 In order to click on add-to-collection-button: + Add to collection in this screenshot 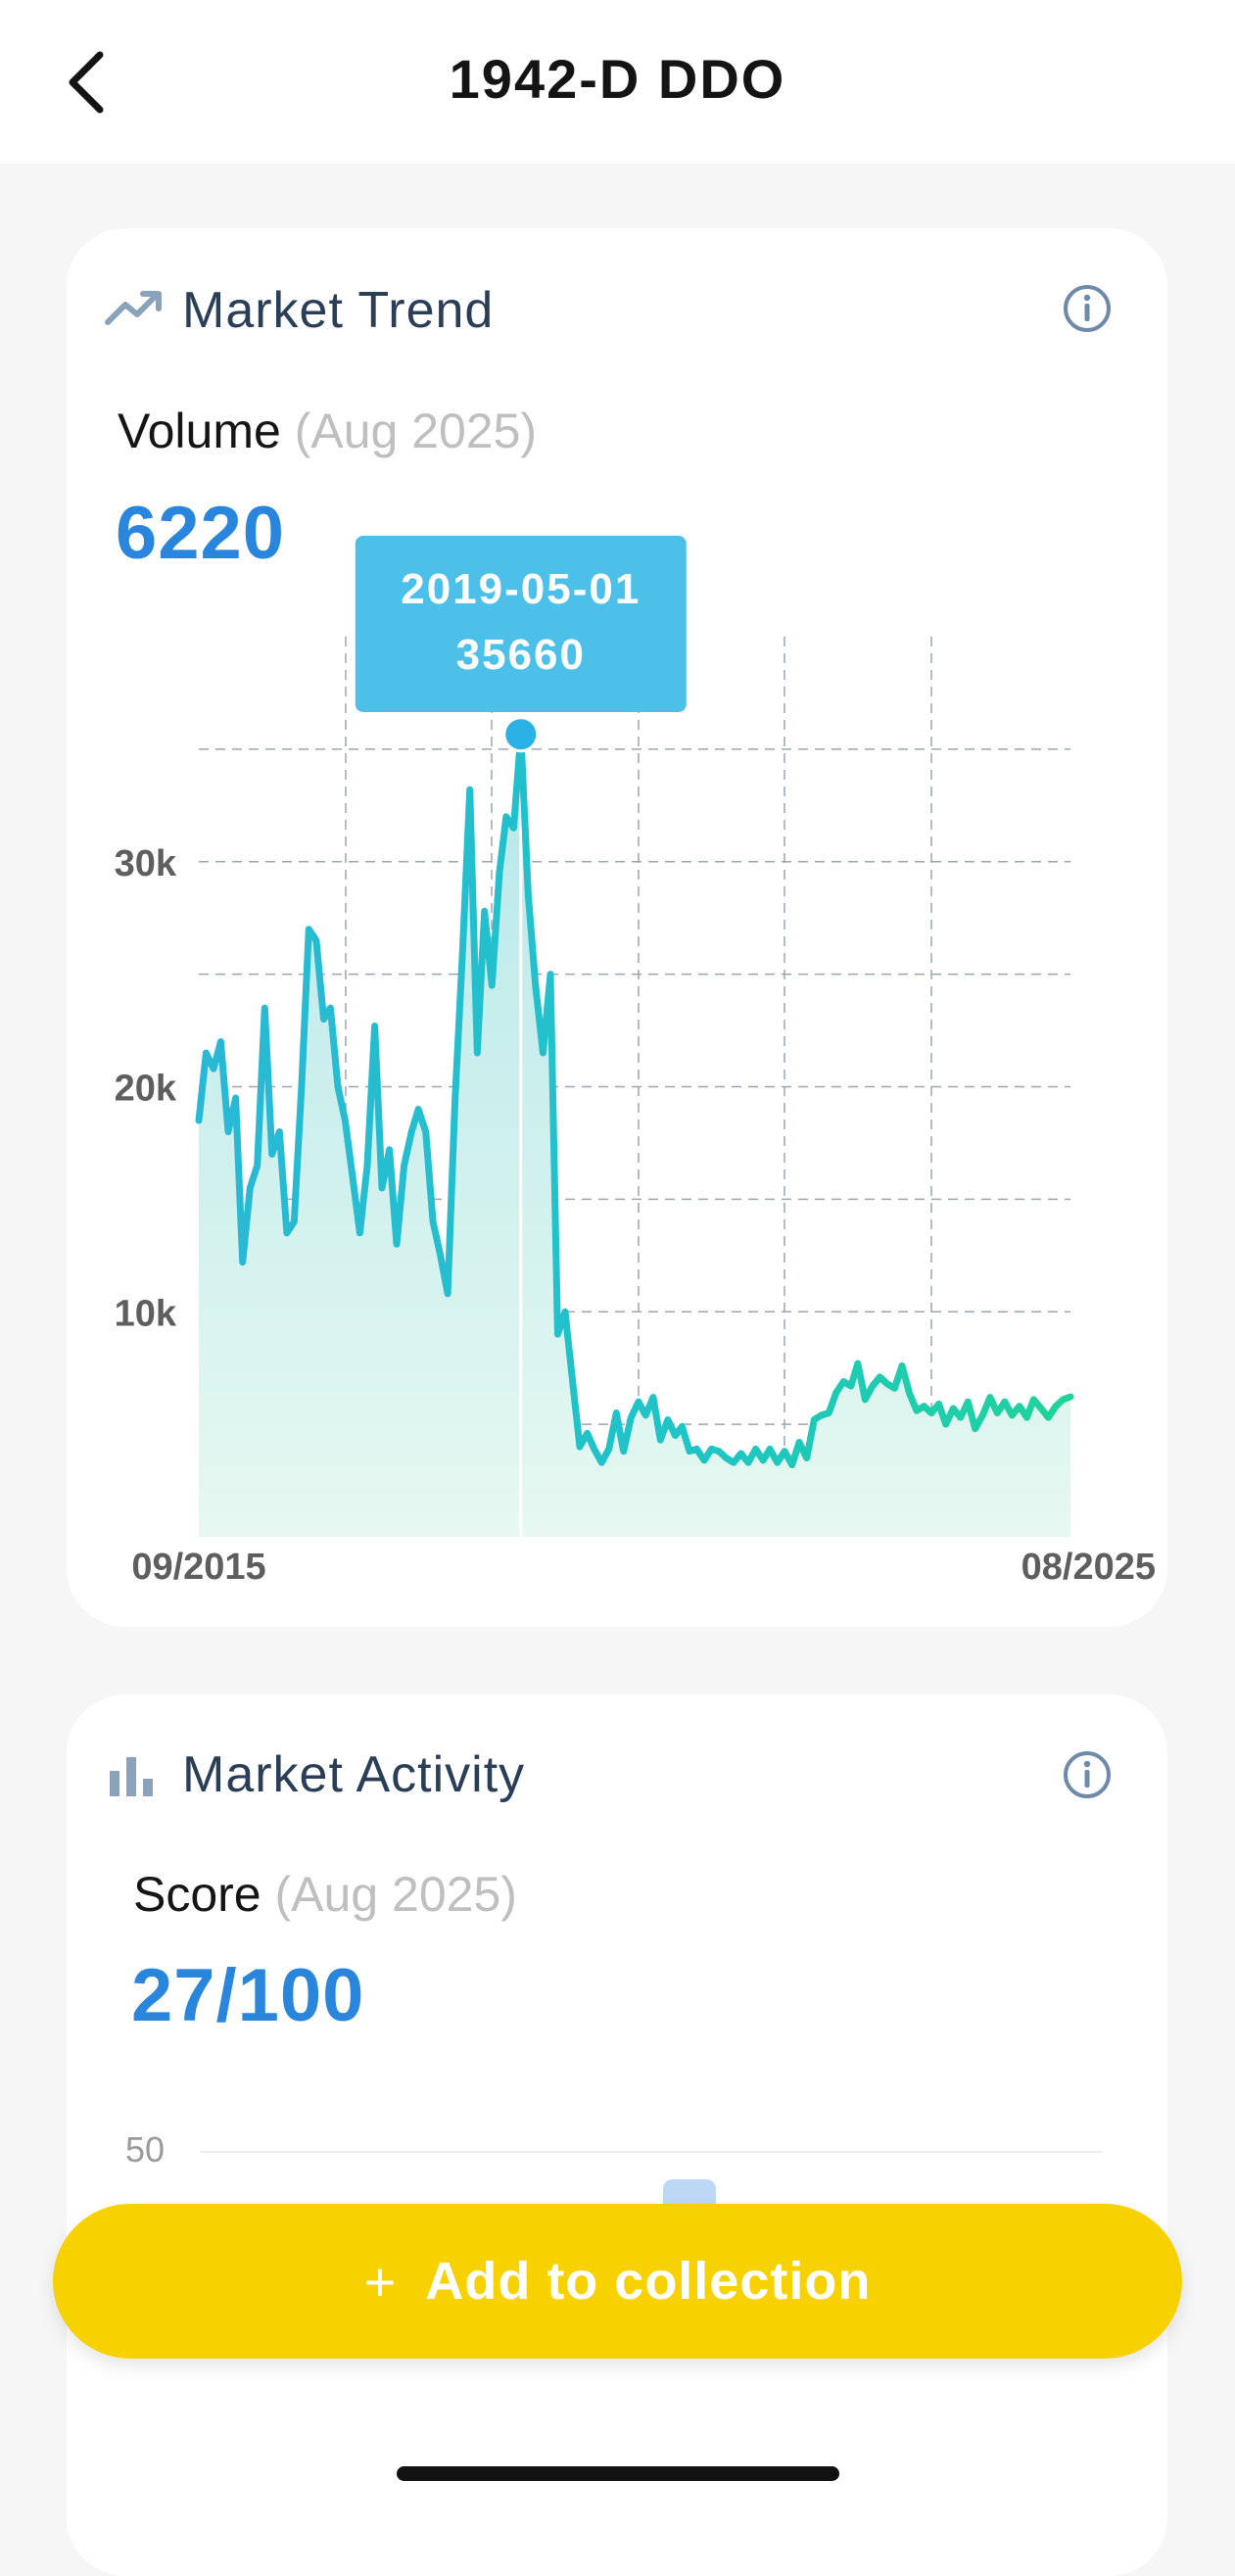, I will do `click(617, 2281)`.